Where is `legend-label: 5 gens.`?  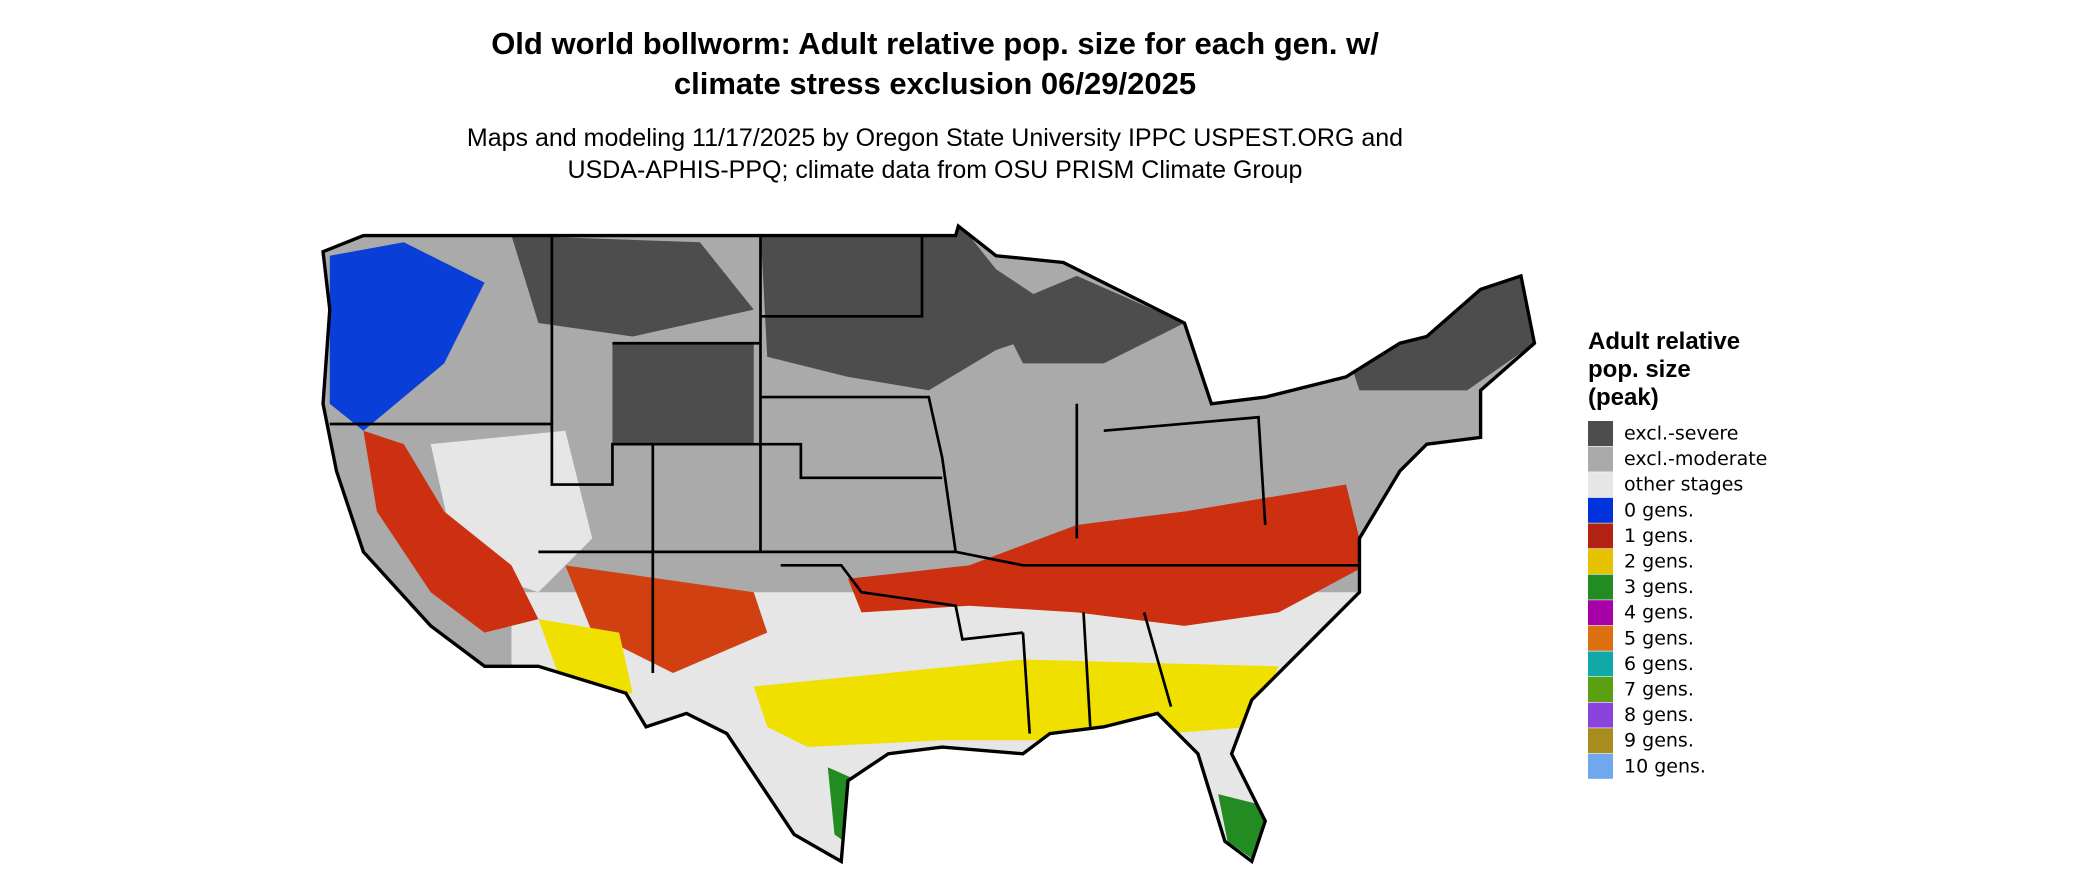
legend-label: 5 gens. is located at coordinates (1659, 638).